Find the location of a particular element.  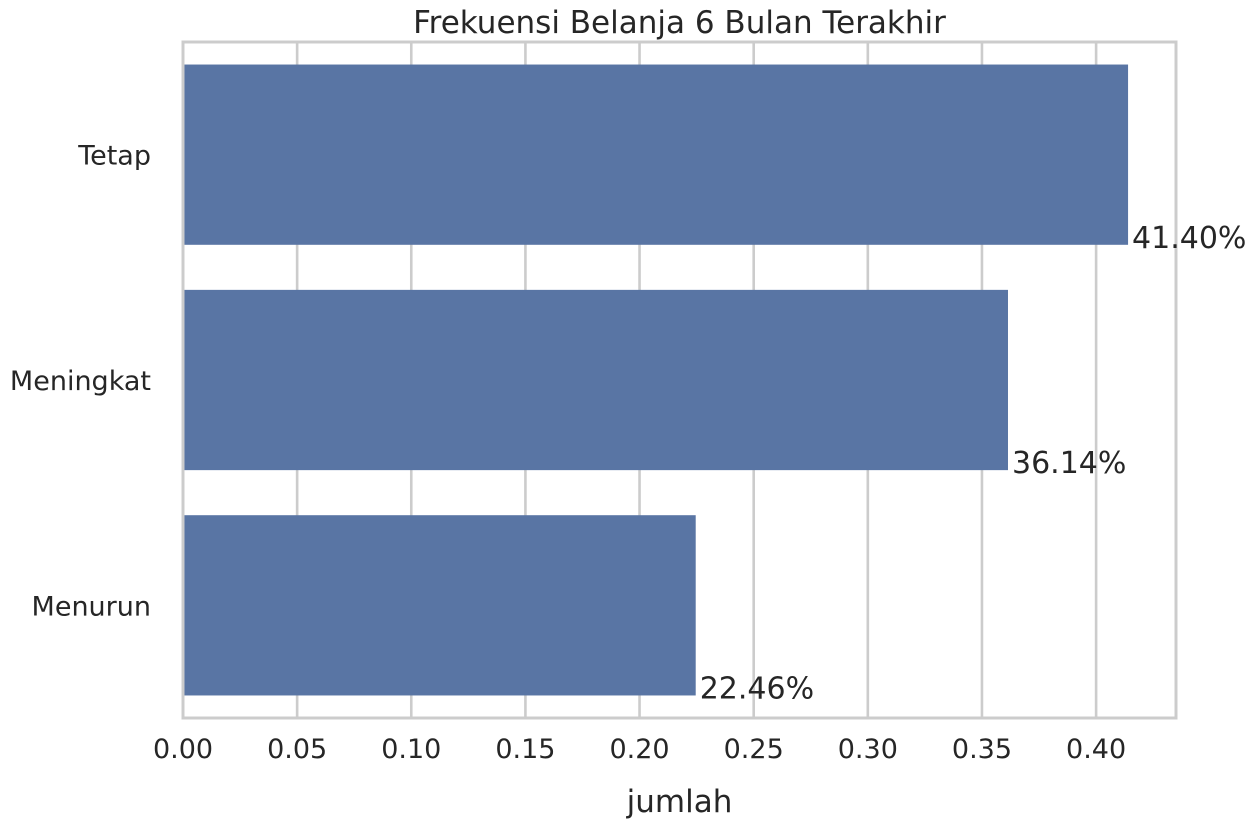

x-tick-label: 0.40 is located at coordinates (1096, 749).